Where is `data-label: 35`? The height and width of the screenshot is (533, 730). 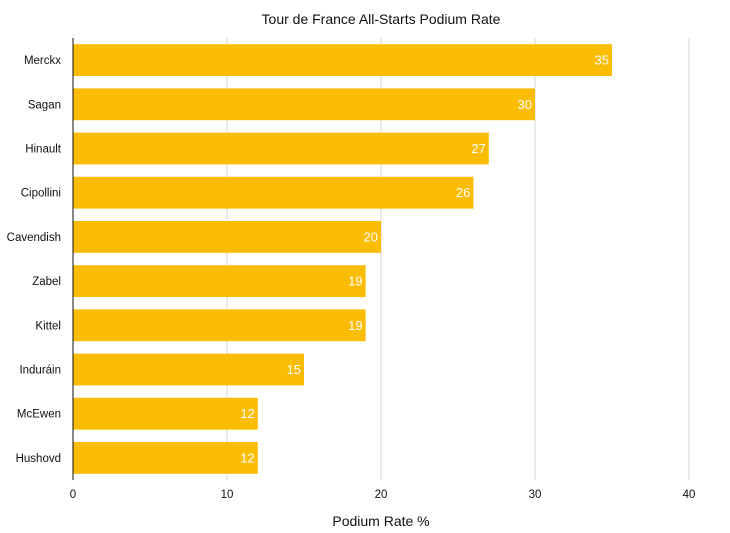 data-label: 35 is located at coordinates (602, 60).